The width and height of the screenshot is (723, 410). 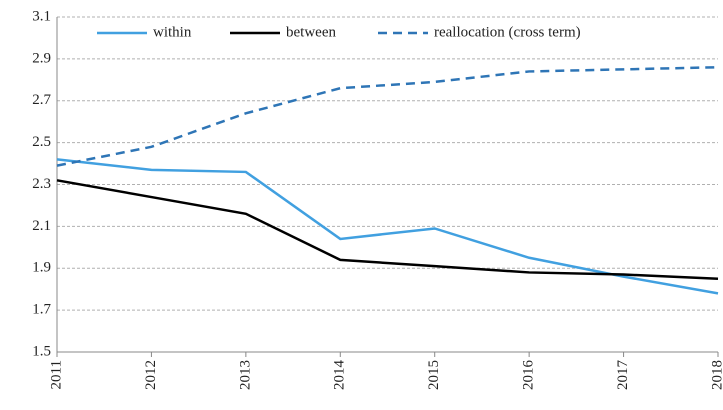 What do you see at coordinates (716, 375) in the screenshot?
I see `x-tick-label: 2018` at bounding box center [716, 375].